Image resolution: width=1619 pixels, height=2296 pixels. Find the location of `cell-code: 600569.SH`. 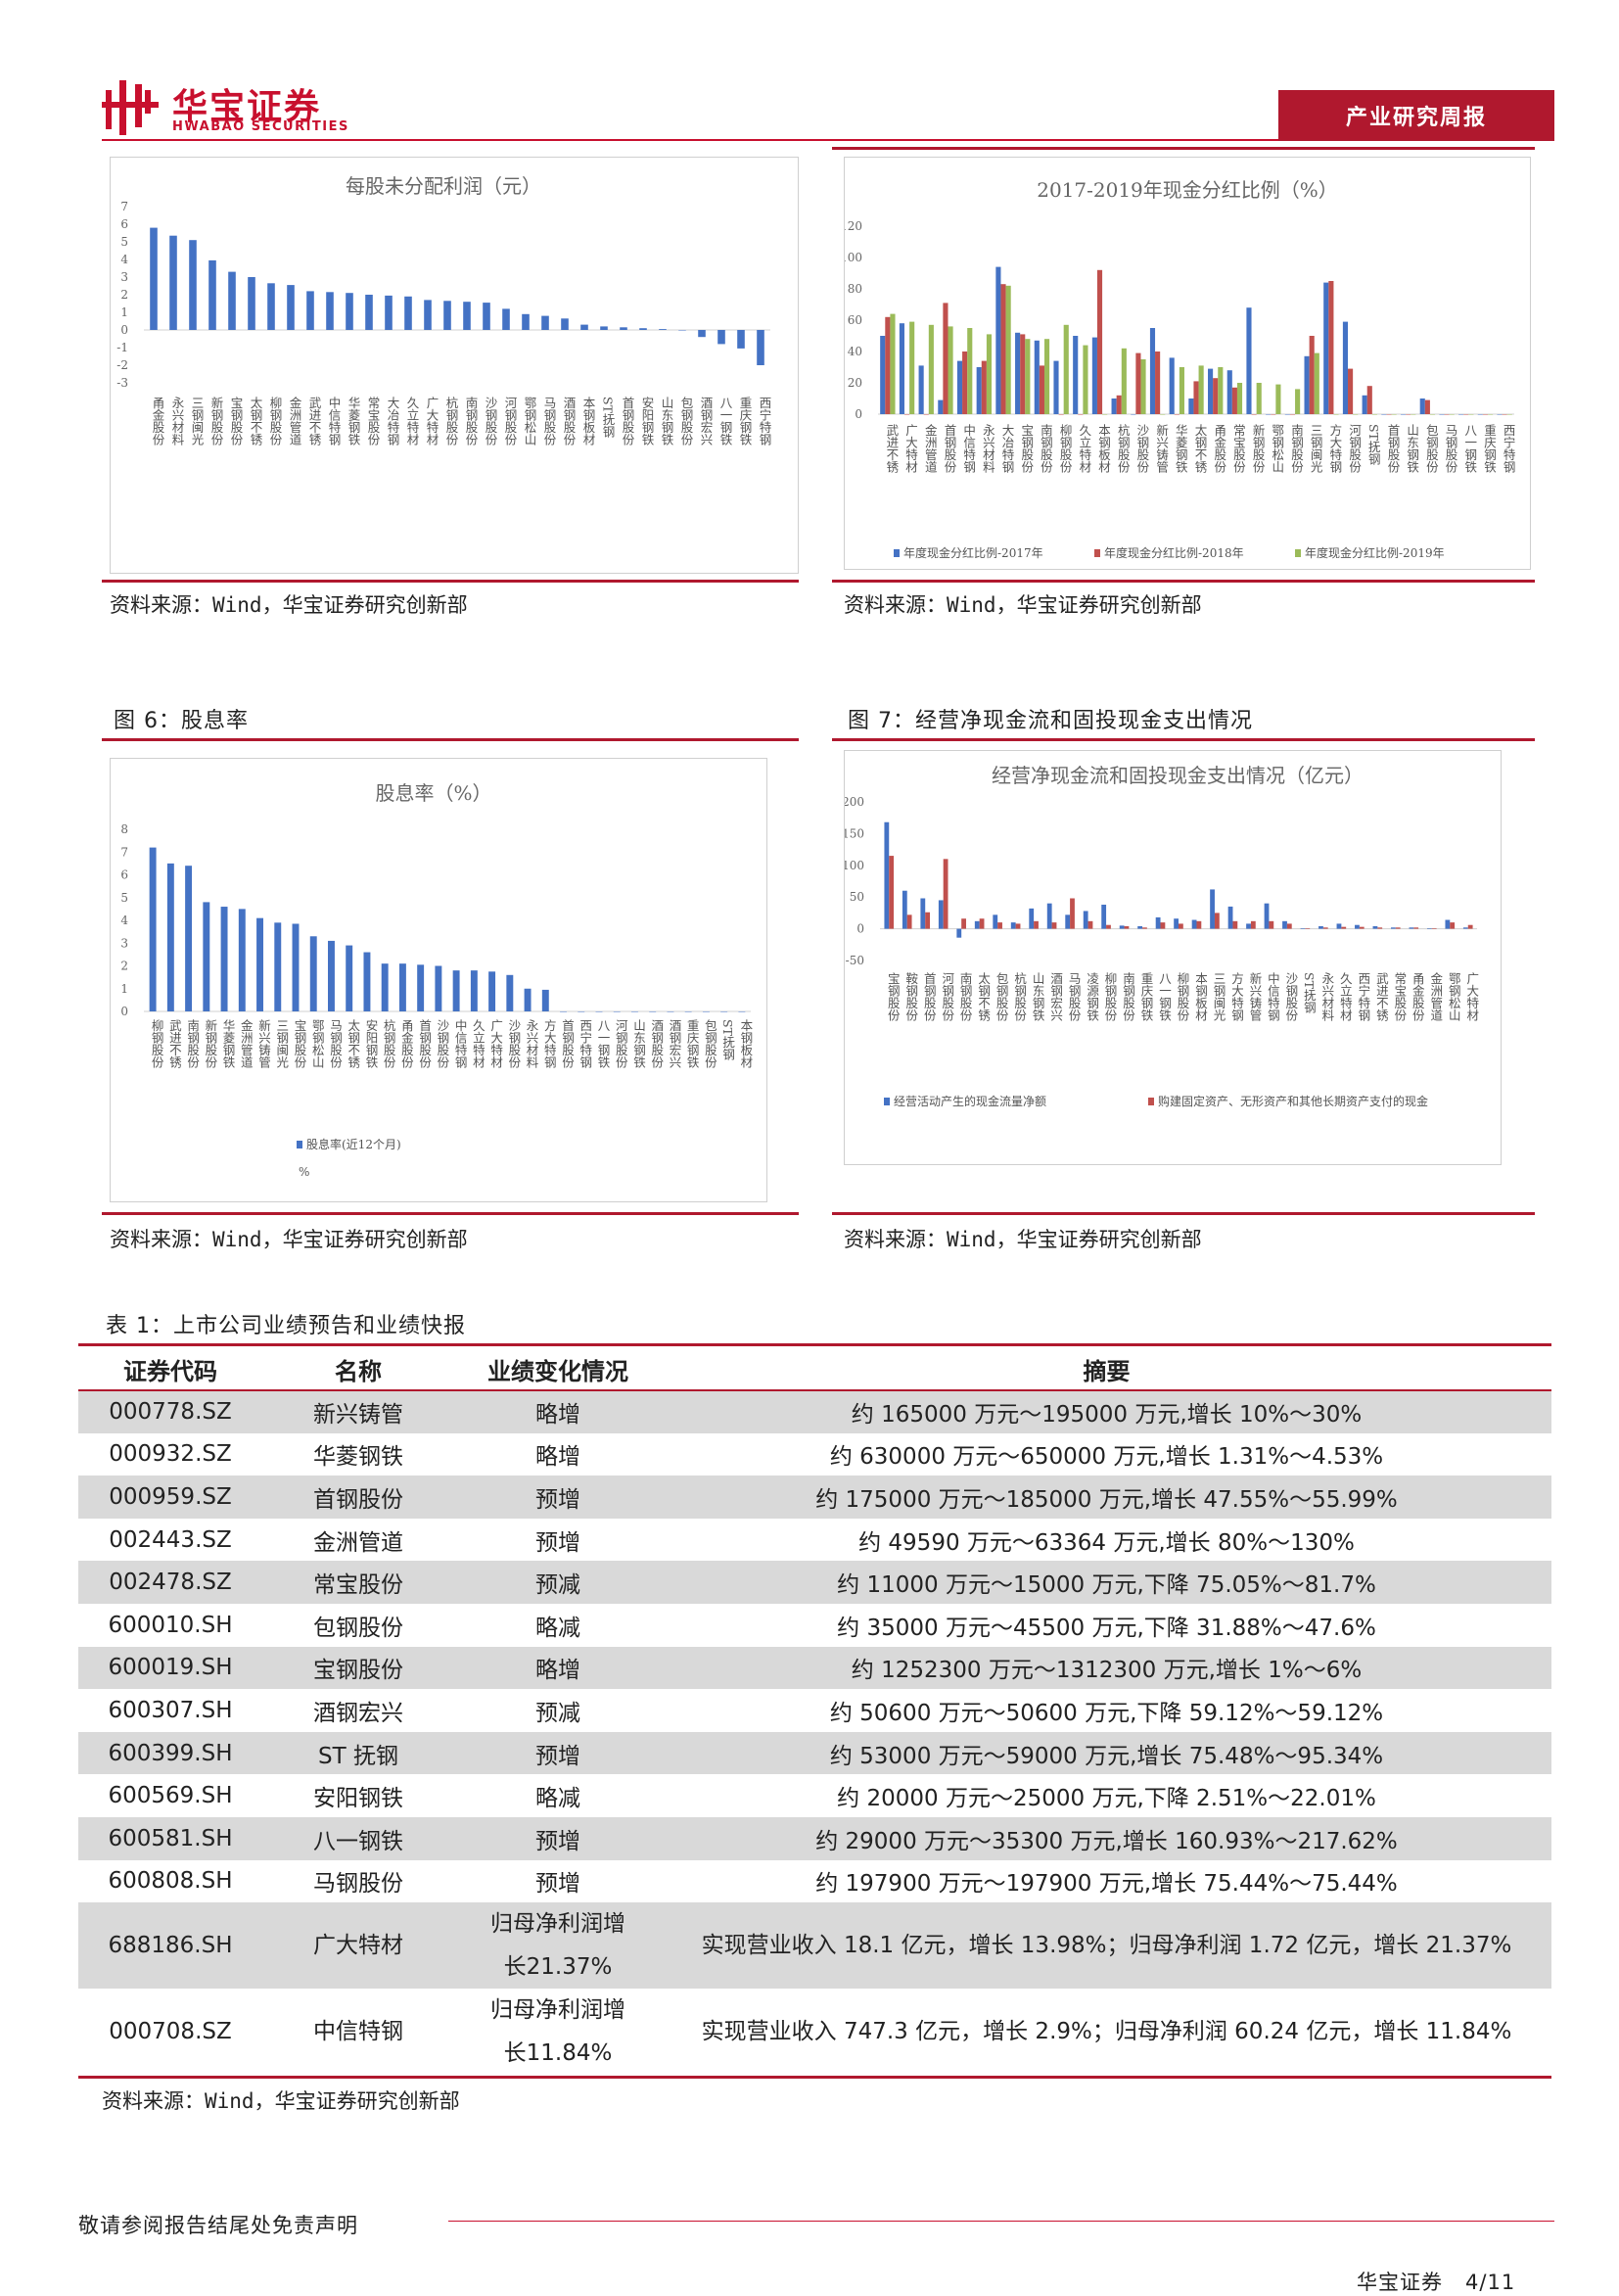

cell-code: 600569.SH is located at coordinates (170, 1796).